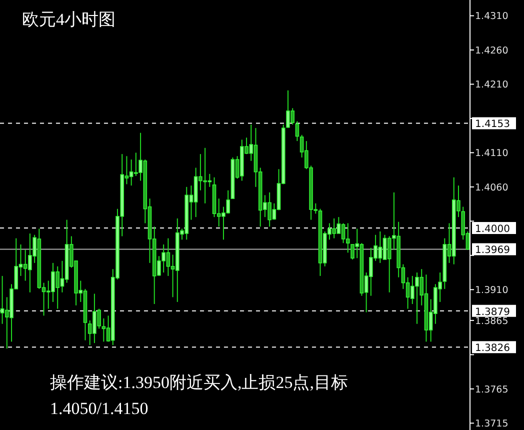  Describe the element at coordinates (491, 321) in the screenshot. I see `y-tick-label: 1.3865` at that location.